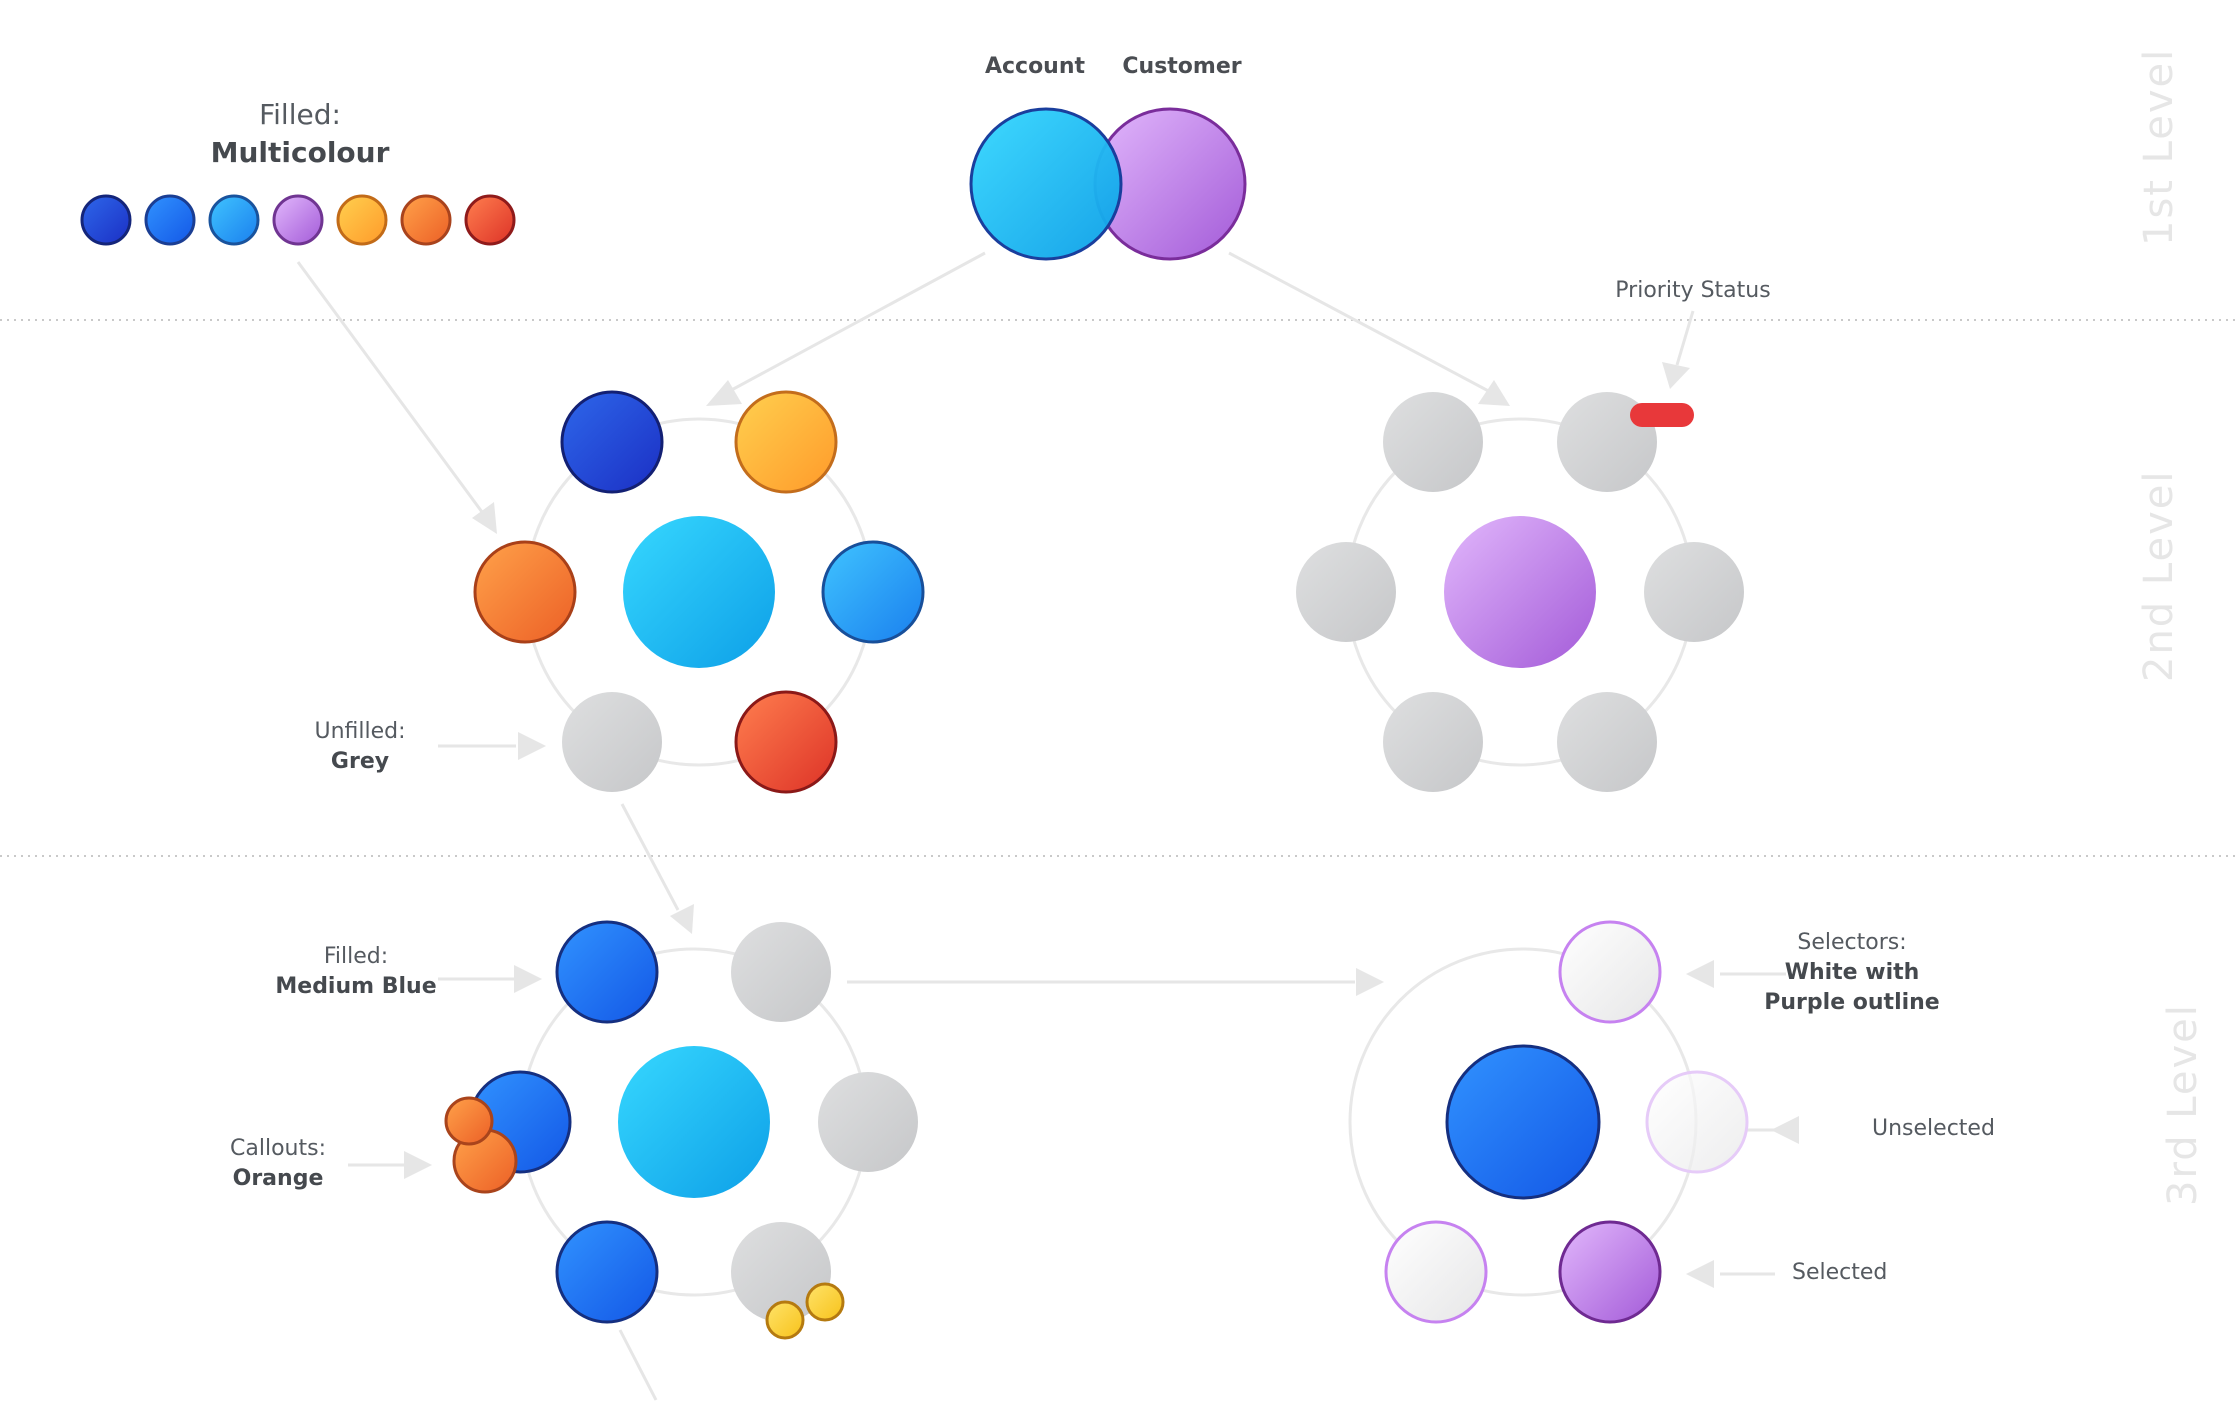 This screenshot has height=1420, width=2236. What do you see at coordinates (278, 1148) in the screenshot?
I see `callouts-line1: Callouts:` at bounding box center [278, 1148].